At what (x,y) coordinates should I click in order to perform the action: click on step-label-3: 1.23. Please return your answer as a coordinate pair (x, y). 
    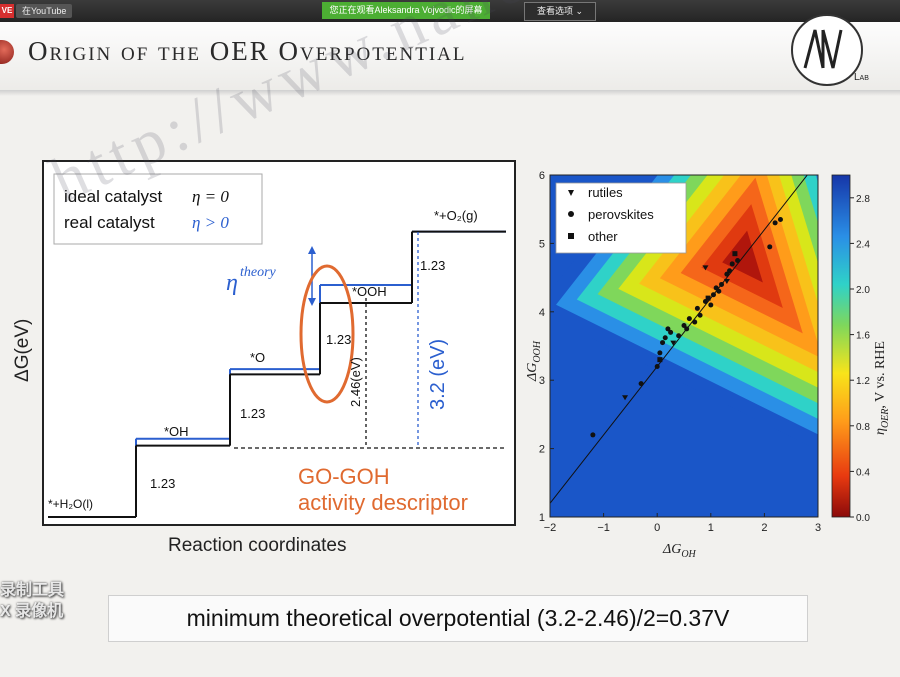
    Looking at the image, I should click on (338, 339).